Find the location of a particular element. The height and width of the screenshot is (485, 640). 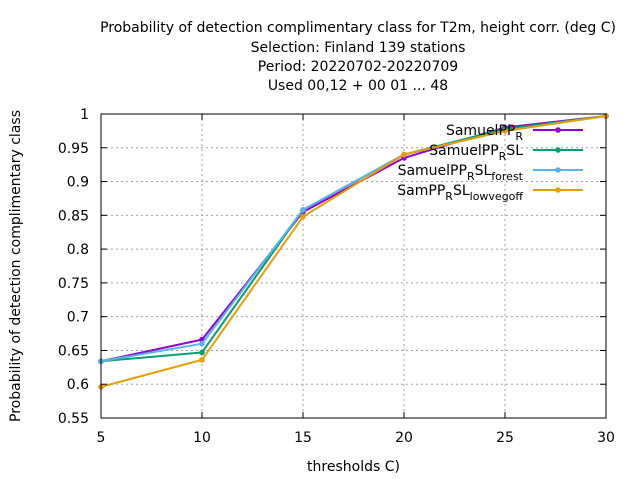

legend-item: SamuelPPRSLforest is located at coordinates (490, 173).